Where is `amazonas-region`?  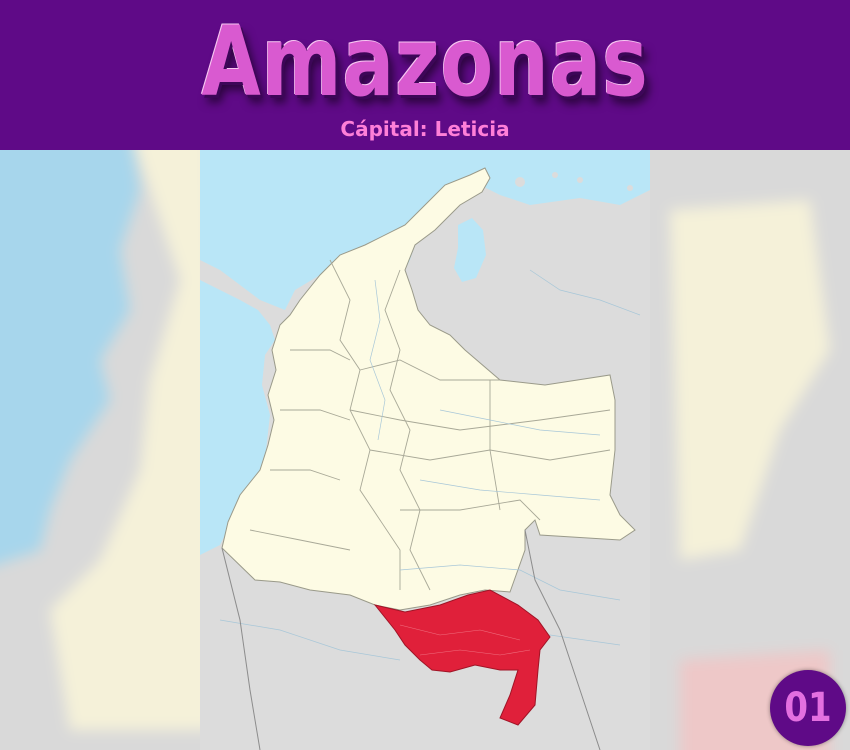
amazonas-region is located at coordinates (462, 657).